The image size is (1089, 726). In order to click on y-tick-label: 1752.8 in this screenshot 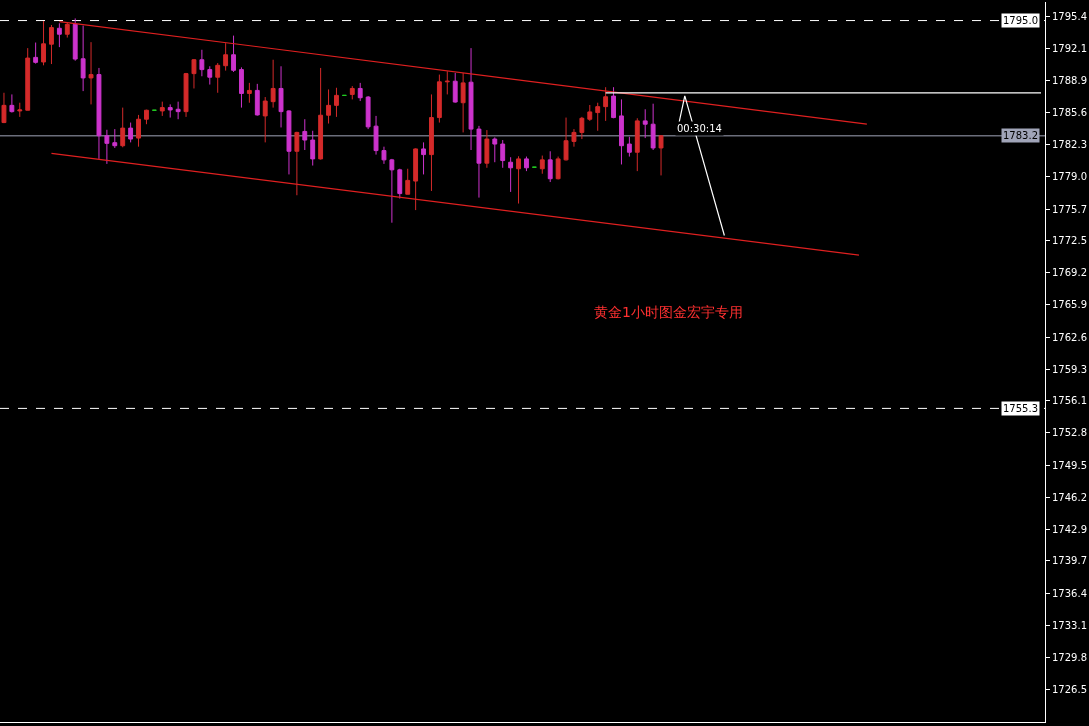, I will do `click(1069, 433)`.